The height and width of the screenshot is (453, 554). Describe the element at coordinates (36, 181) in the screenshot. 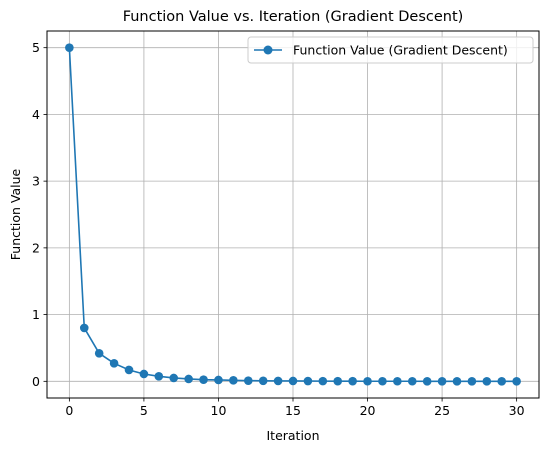

I see `y-tick-label: 3` at that location.